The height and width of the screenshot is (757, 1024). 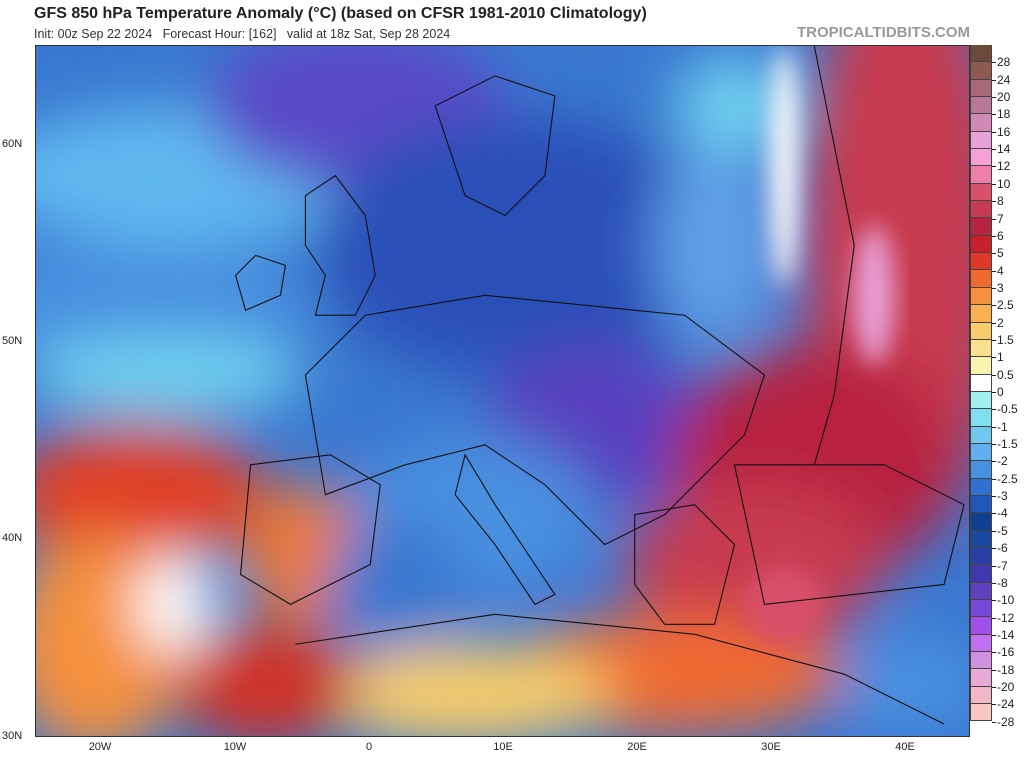 I want to click on colorbar-label: -8, so click(x=1002, y=582).